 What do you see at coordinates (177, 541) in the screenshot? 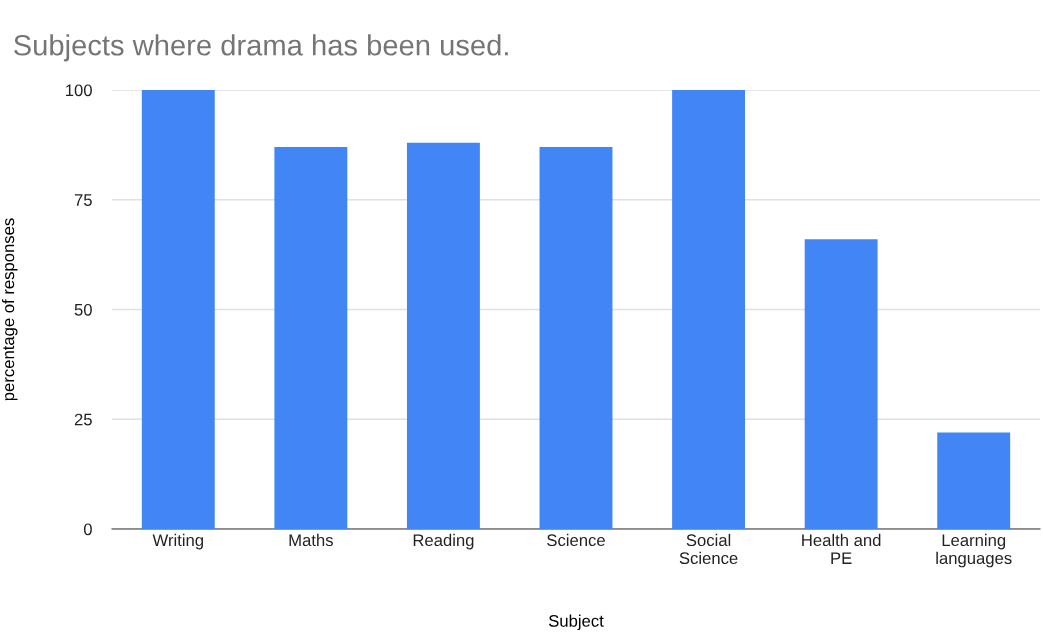
I see `x-tick-label: Writing` at bounding box center [177, 541].